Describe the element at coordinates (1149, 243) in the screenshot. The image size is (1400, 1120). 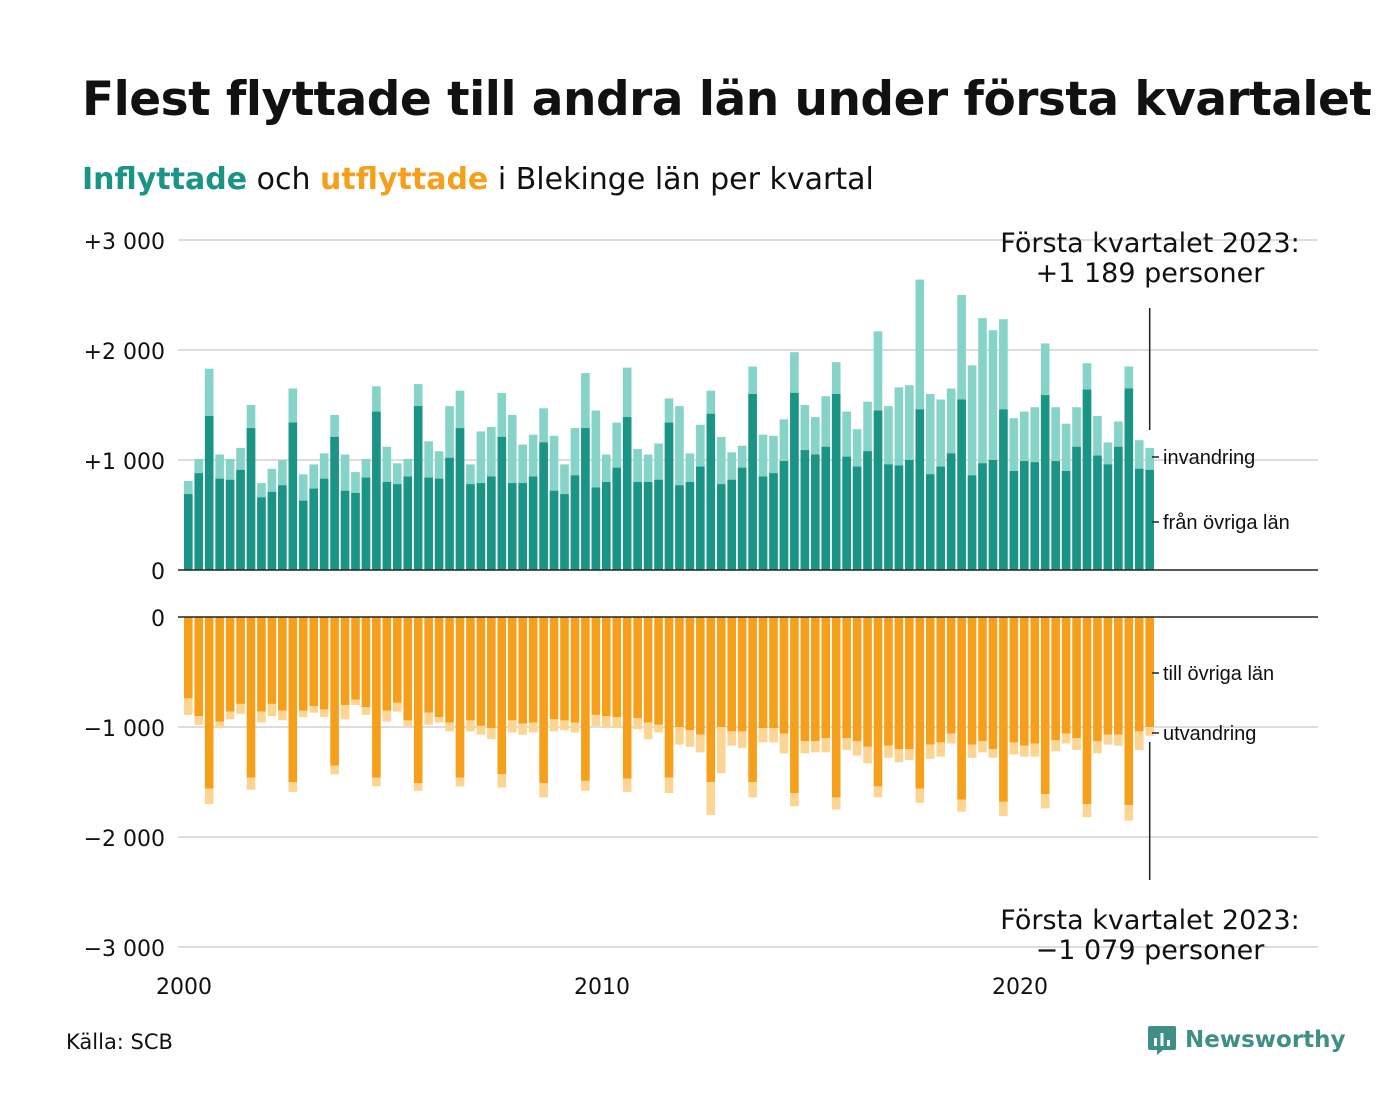
I see `top-annotation-line1: Första kvartalet 2023:` at that location.